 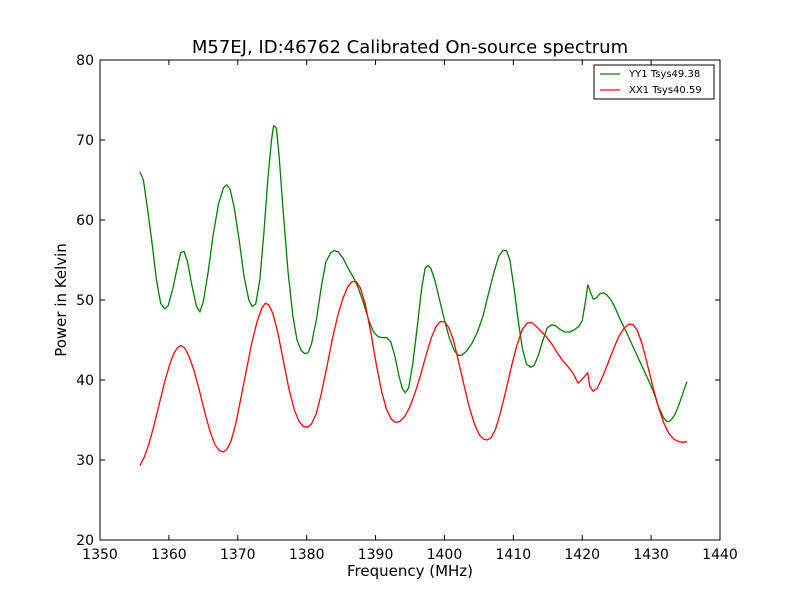 What do you see at coordinates (85, 461) in the screenshot?
I see `y-tick-label: 30` at bounding box center [85, 461].